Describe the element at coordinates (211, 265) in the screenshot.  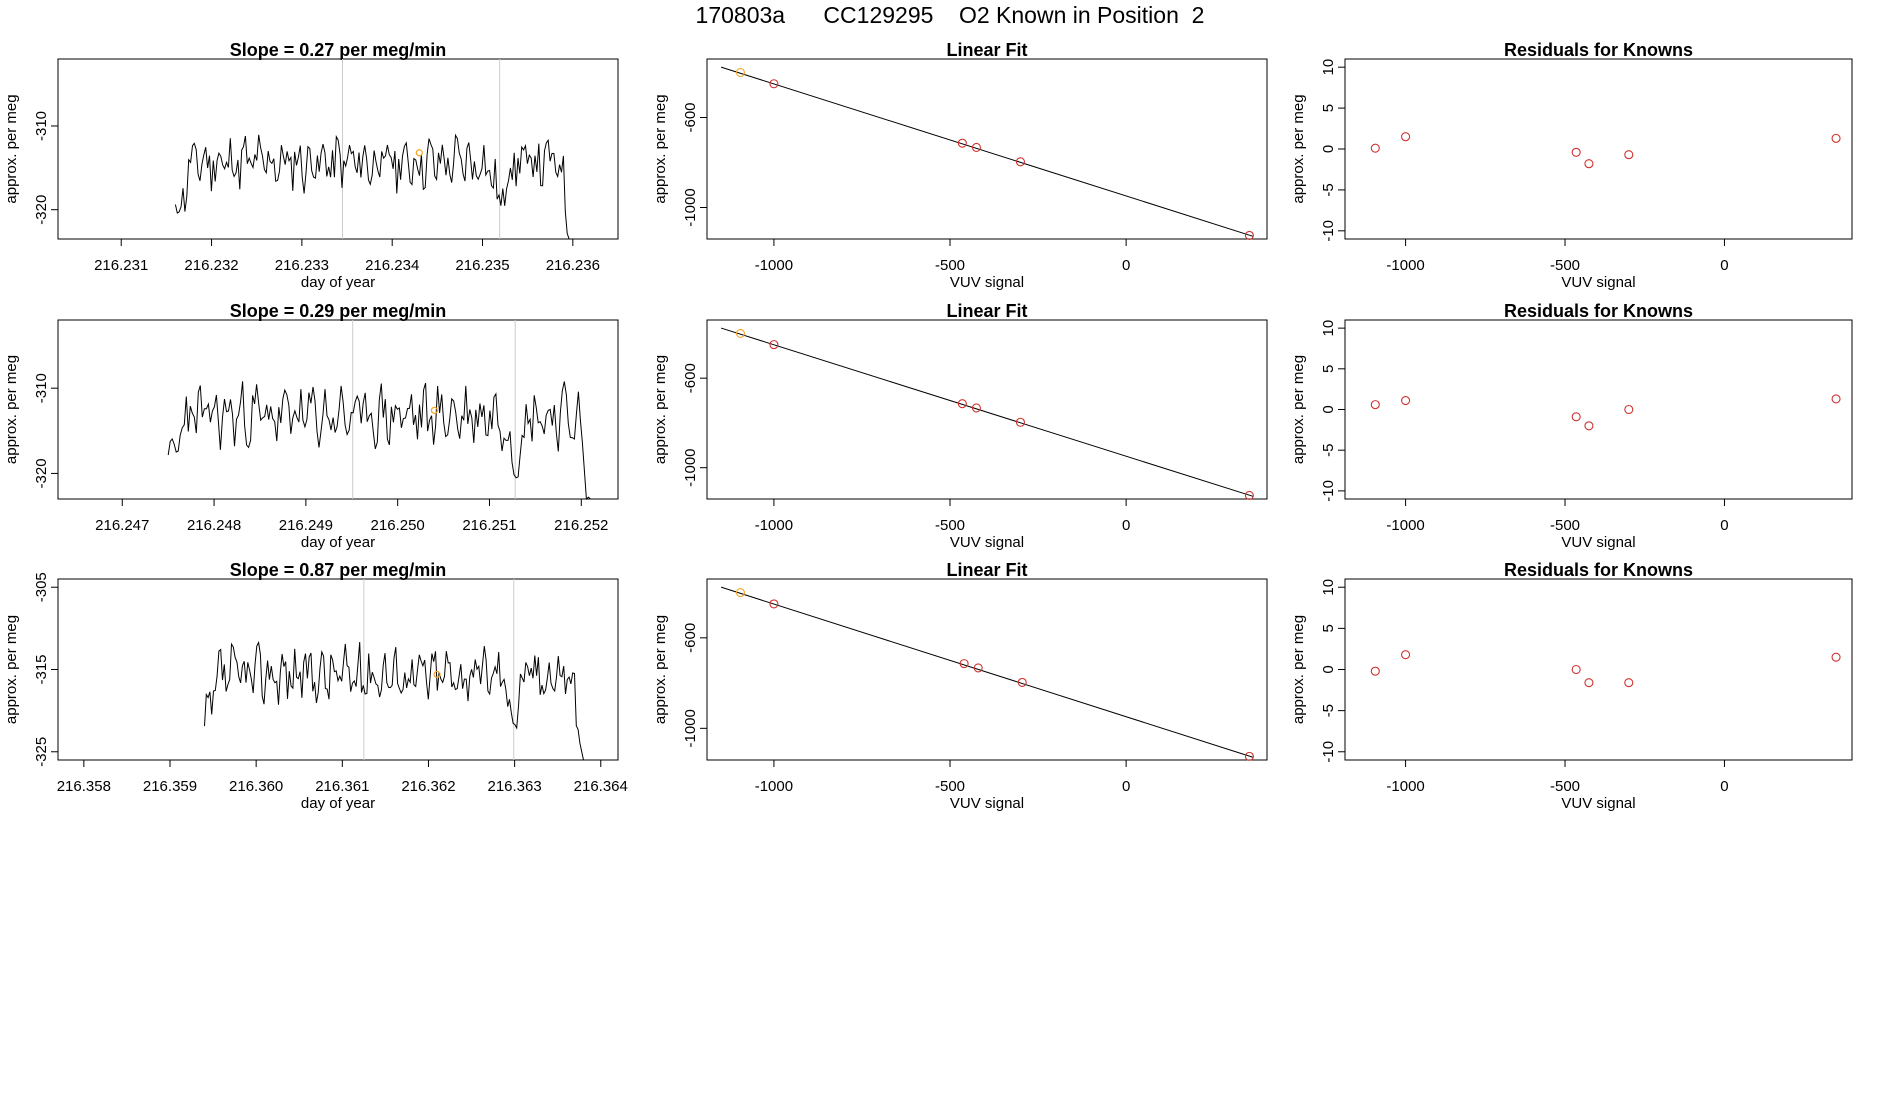
I see `r1-timeseries-xtick-label: 216.232` at that location.